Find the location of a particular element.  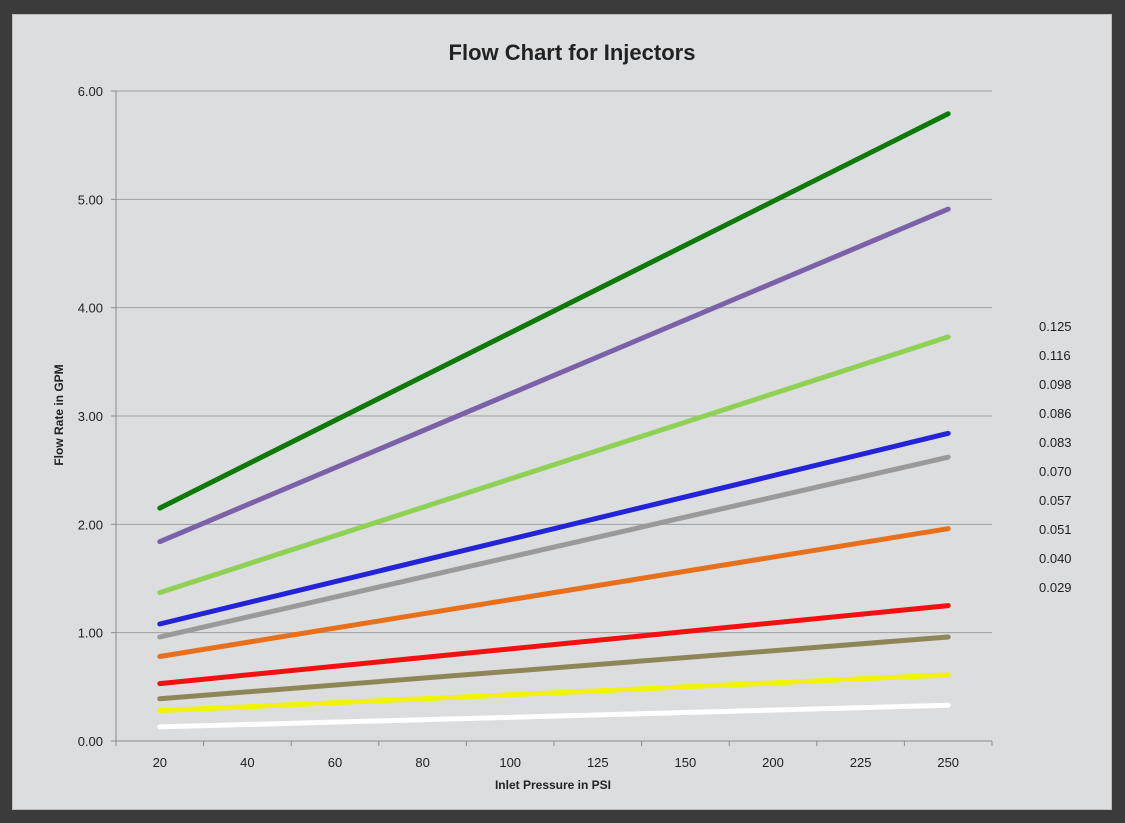

legend-label: 0.051 is located at coordinates (1055, 529).